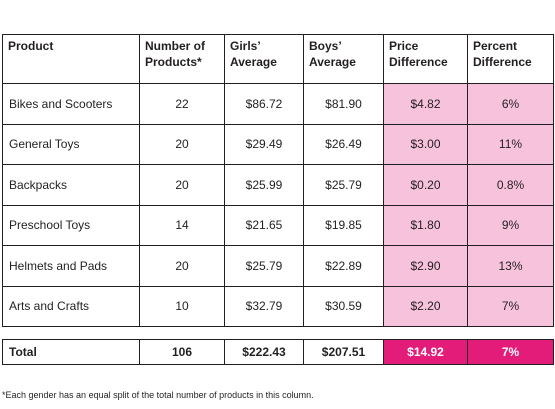  I want to click on number-of-products-cell: 22, so click(182, 104).